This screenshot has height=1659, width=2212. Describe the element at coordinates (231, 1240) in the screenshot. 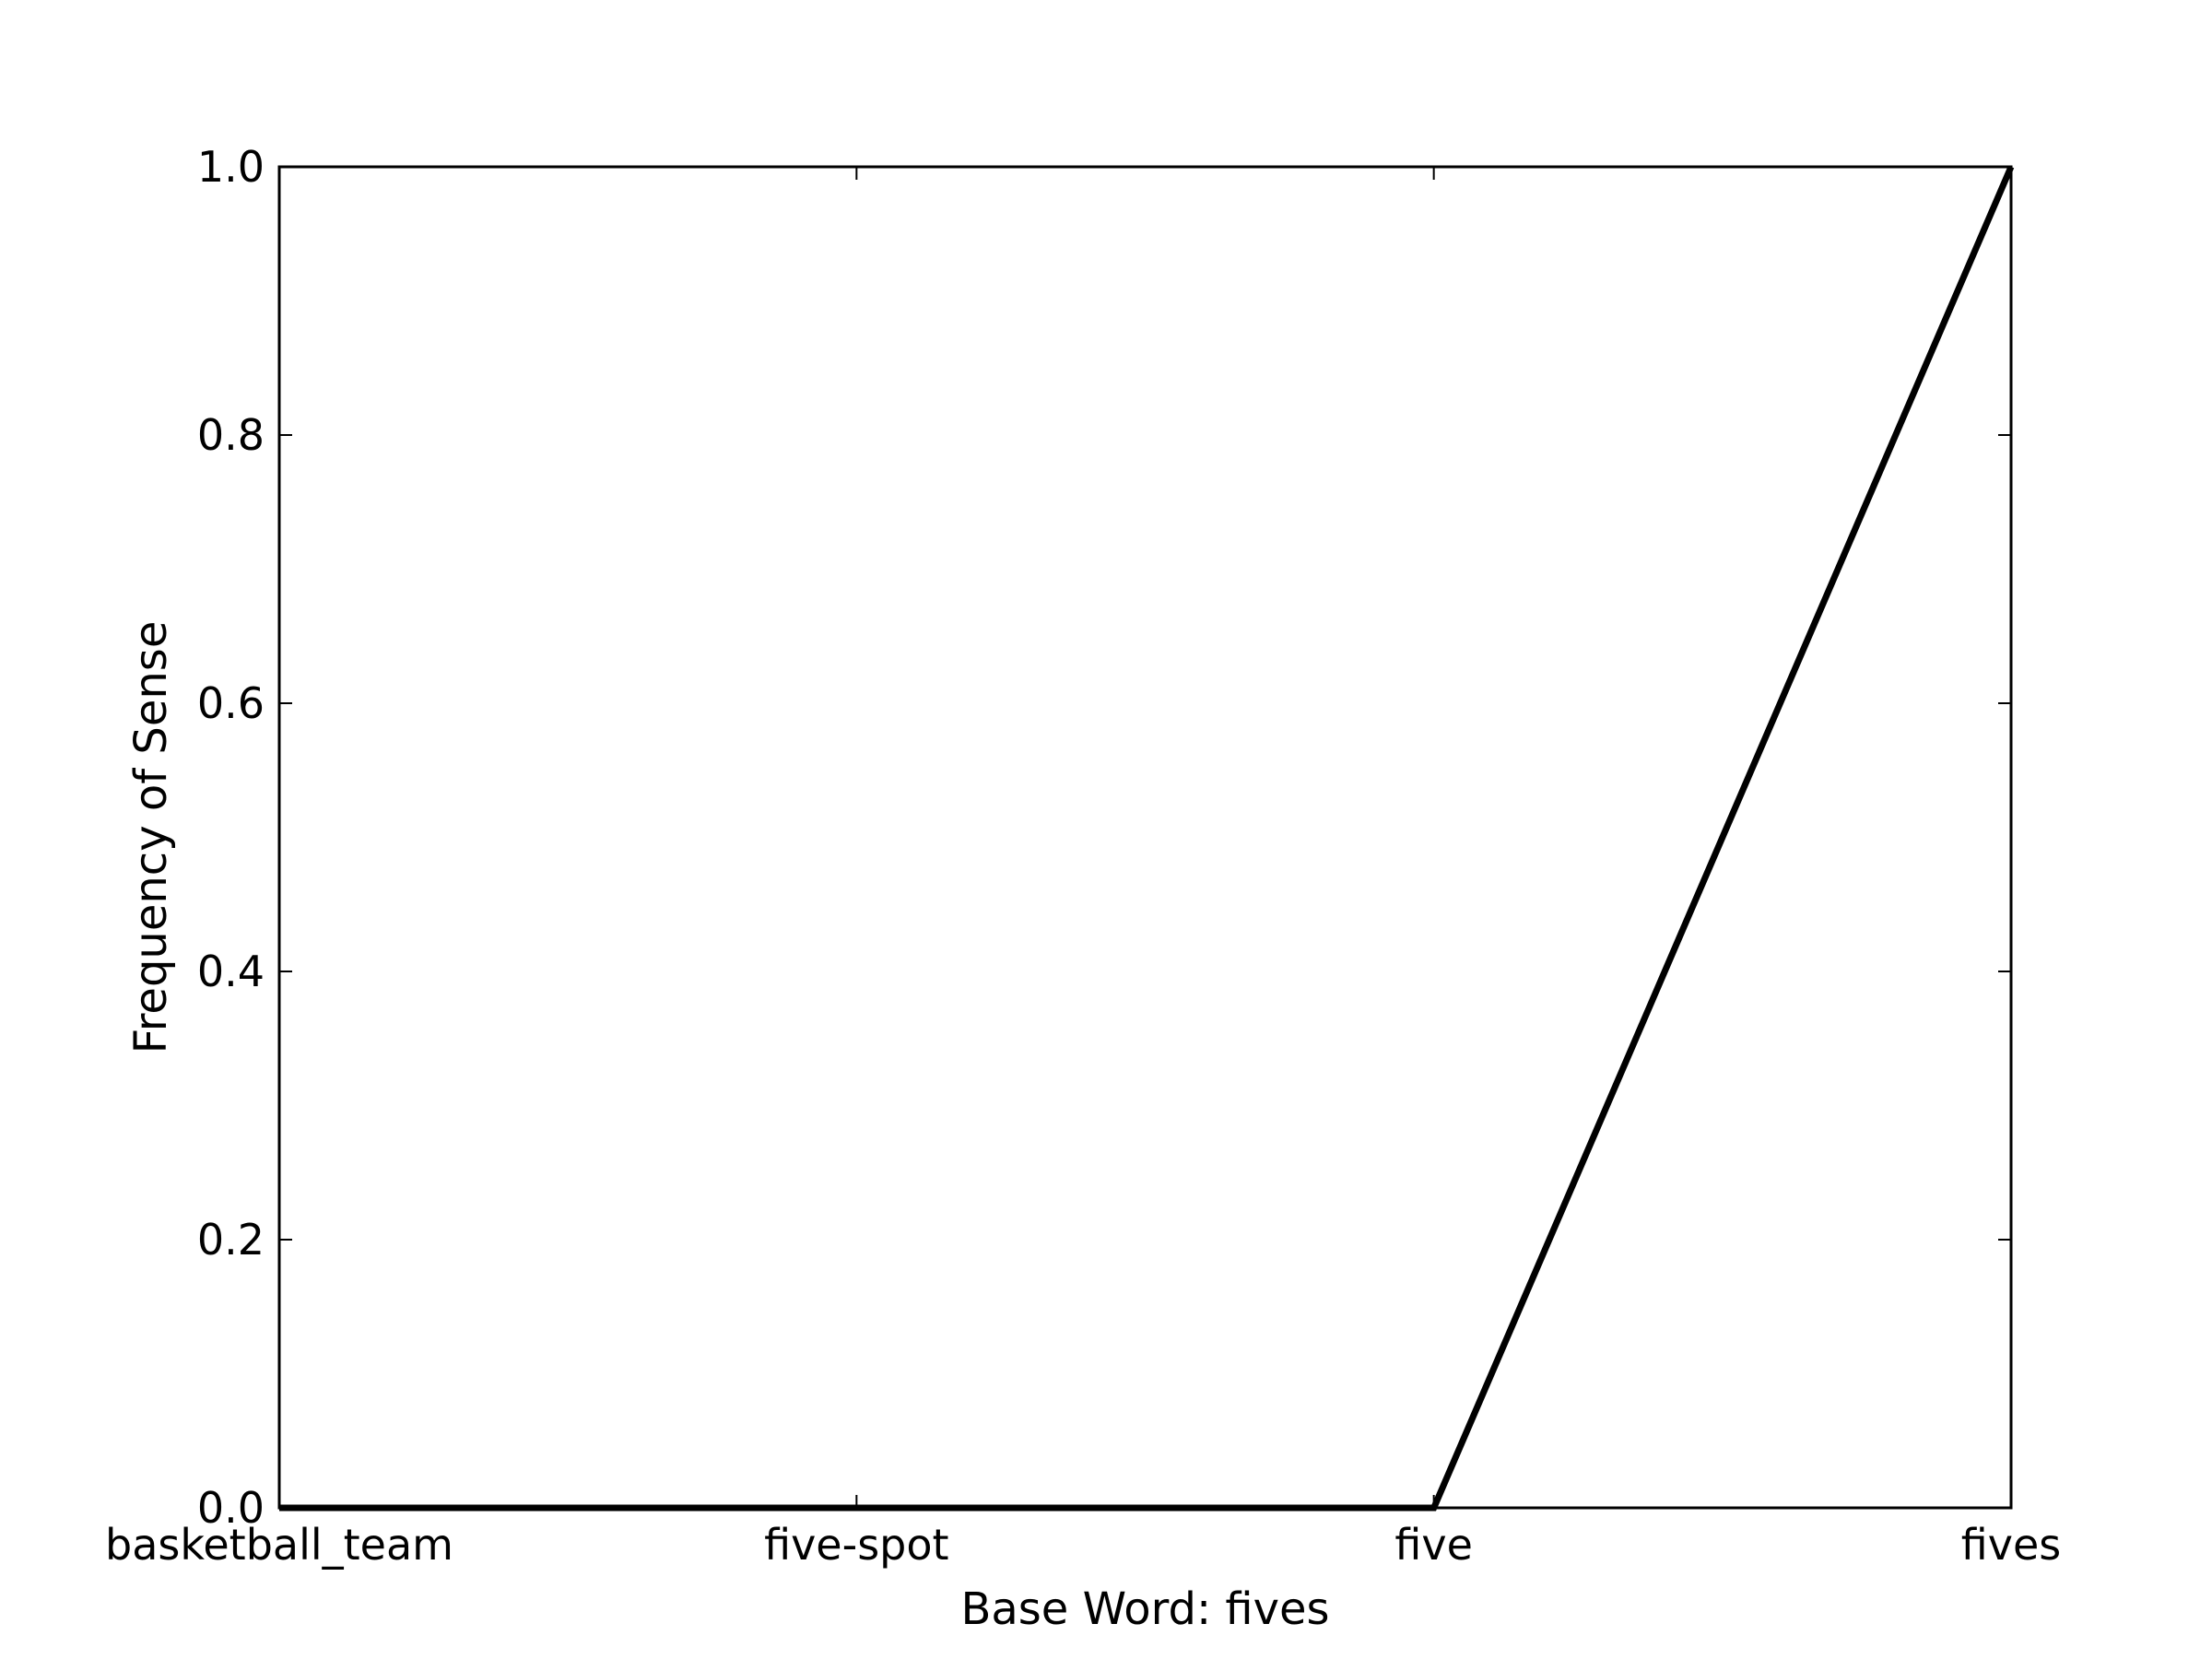

I see `y-tick-label: 0.2` at that location.